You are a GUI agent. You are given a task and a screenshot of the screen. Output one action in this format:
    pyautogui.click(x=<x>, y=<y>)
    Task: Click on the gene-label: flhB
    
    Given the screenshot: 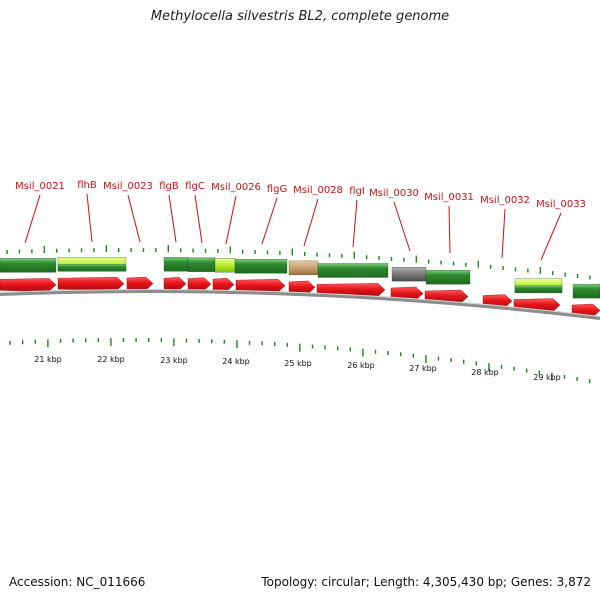 What is the action you would take?
    pyautogui.click(x=87, y=185)
    